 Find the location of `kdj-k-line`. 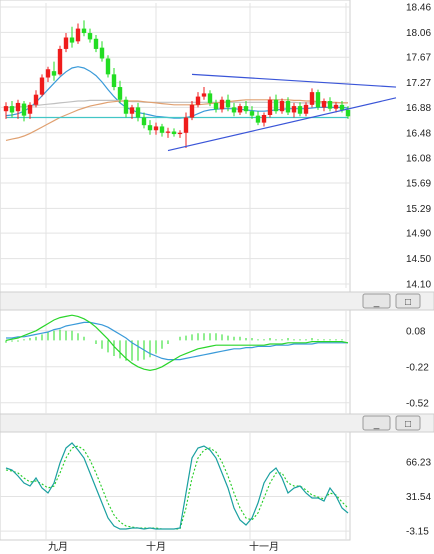

kdj-k-line is located at coordinates (177, 486).